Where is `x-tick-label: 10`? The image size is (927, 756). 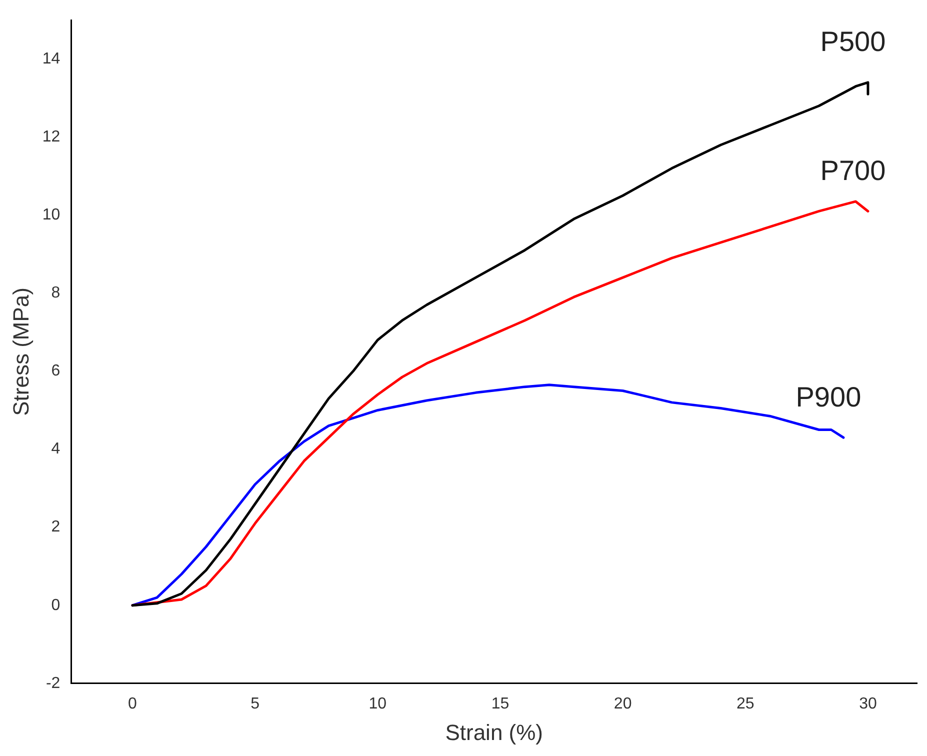 x-tick-label: 10 is located at coordinates (377, 703).